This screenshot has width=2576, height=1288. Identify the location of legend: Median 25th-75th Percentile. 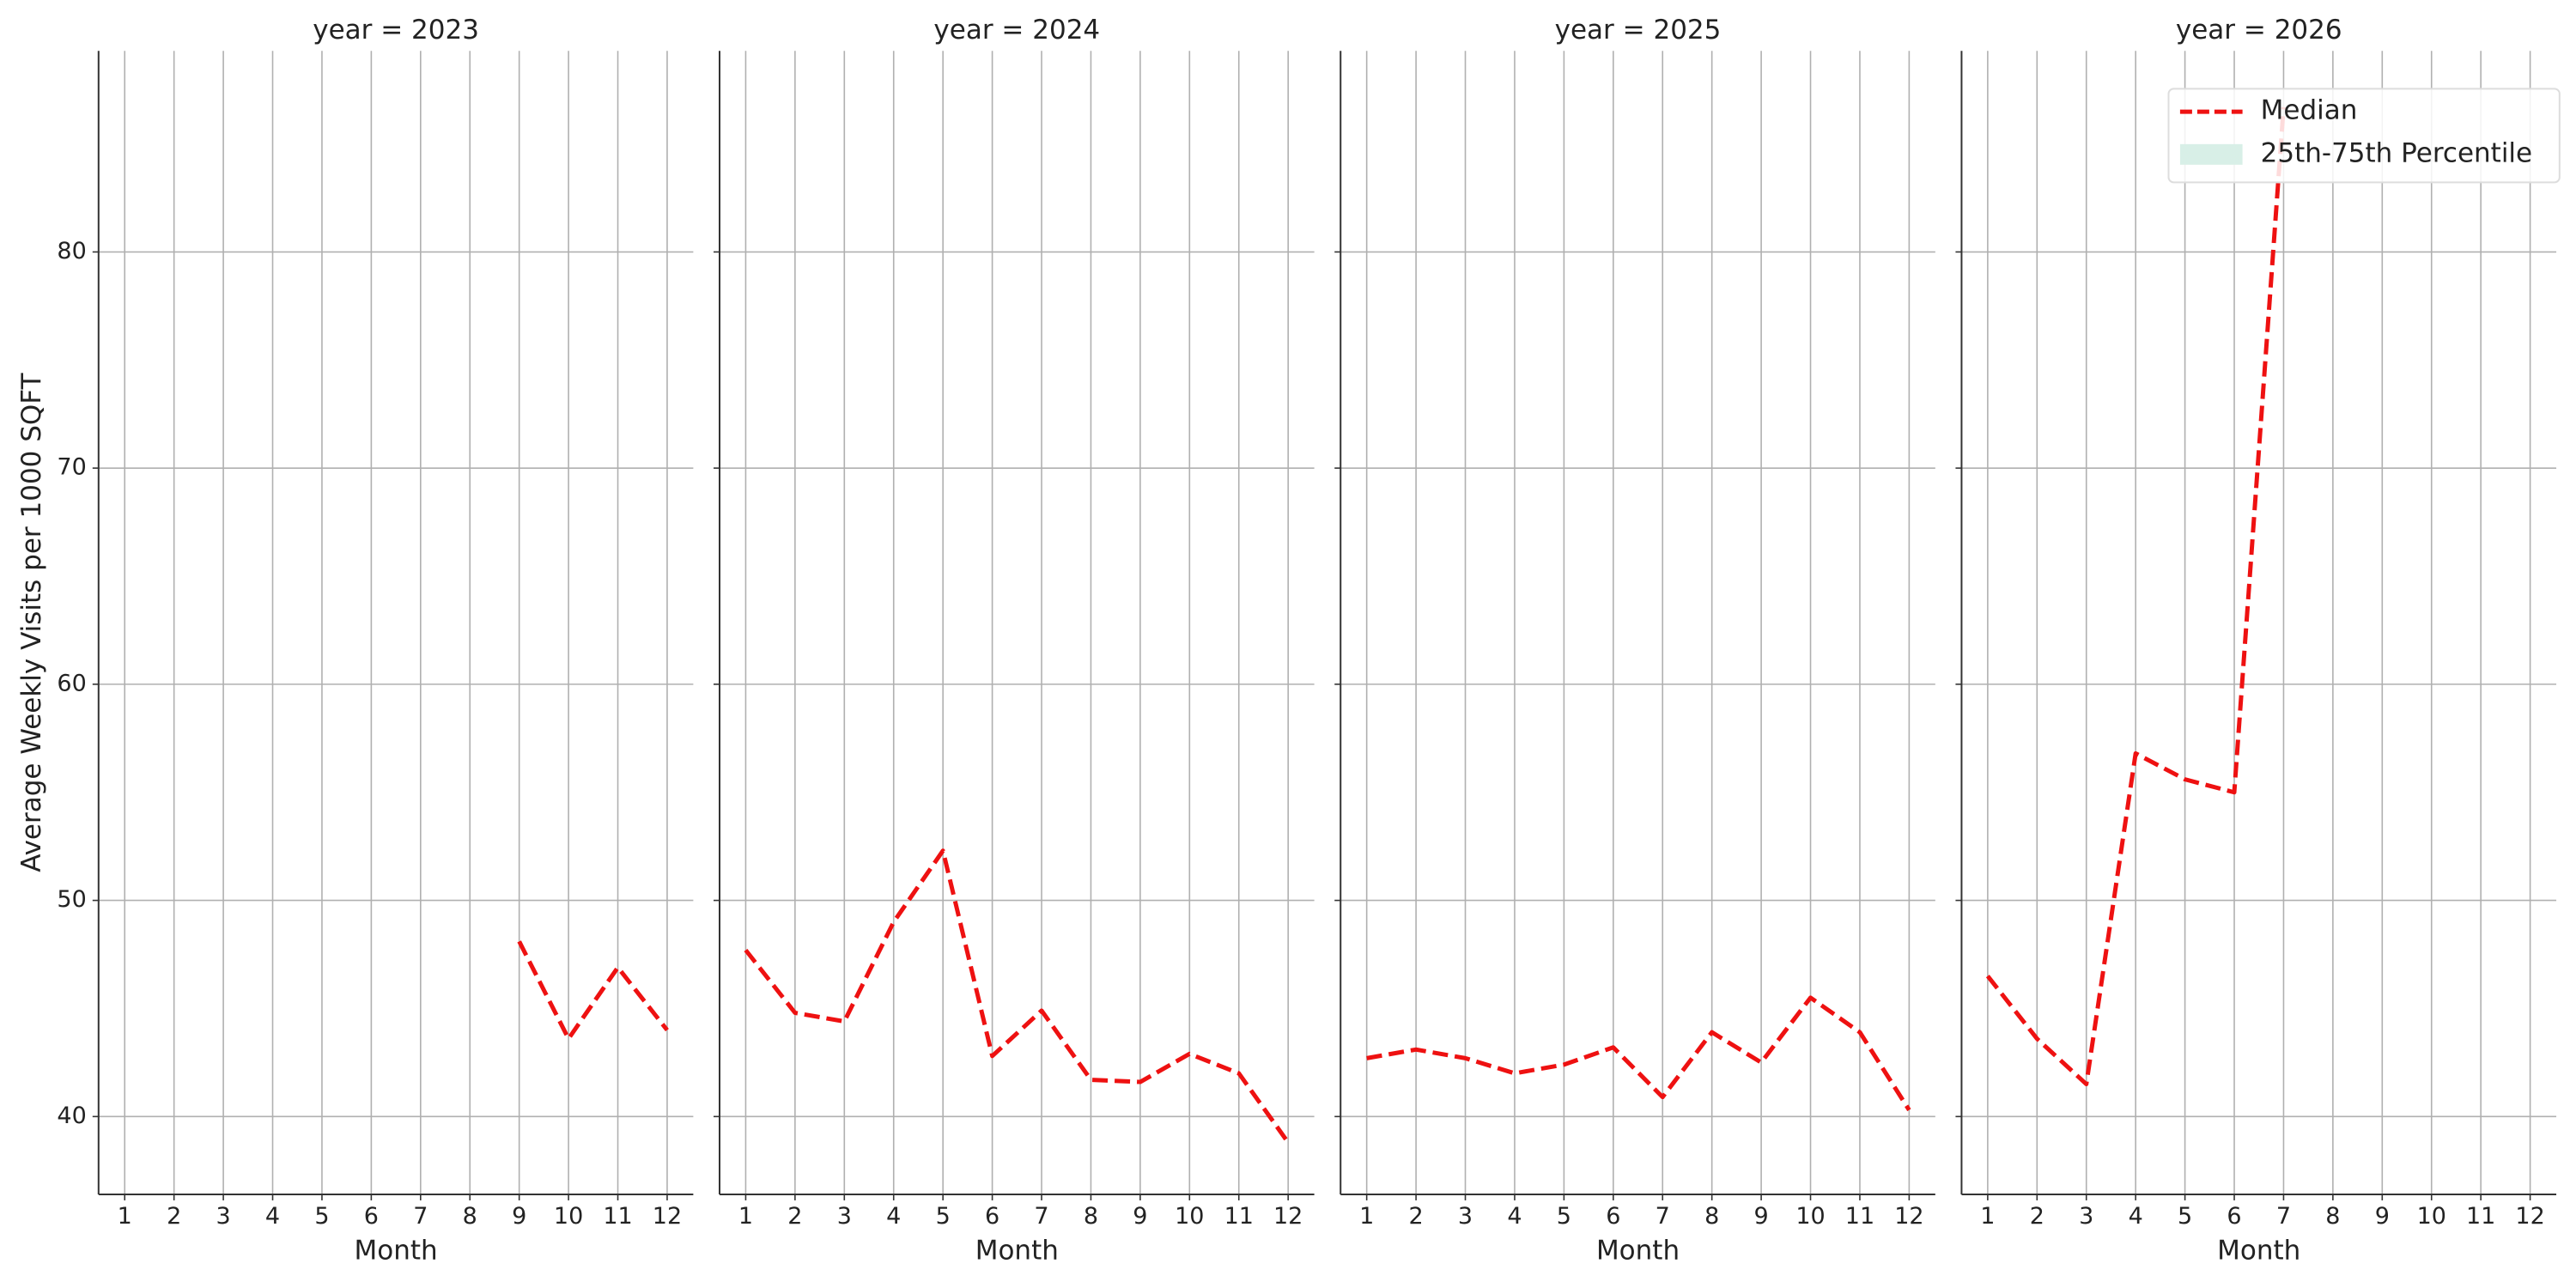
(2364, 136).